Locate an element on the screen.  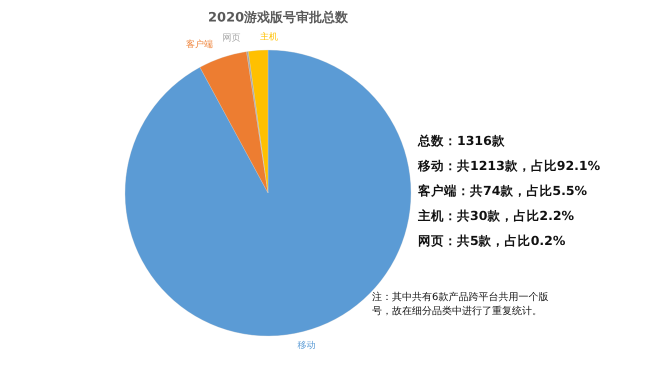
slice-label: 主机 is located at coordinates (269, 36).